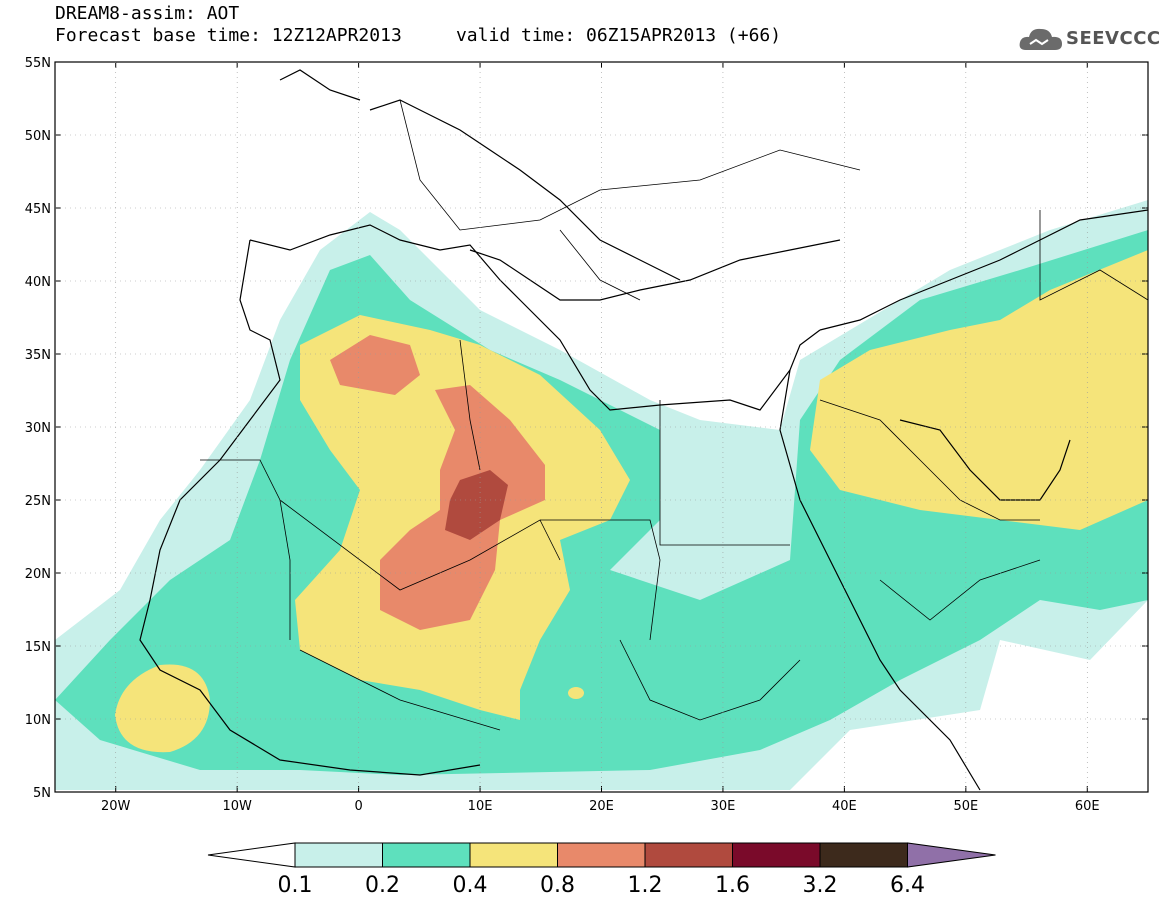 This screenshot has height=905, width=1165. Describe the element at coordinates (38, 63) in the screenshot. I see `lat-label: 55N` at that location.